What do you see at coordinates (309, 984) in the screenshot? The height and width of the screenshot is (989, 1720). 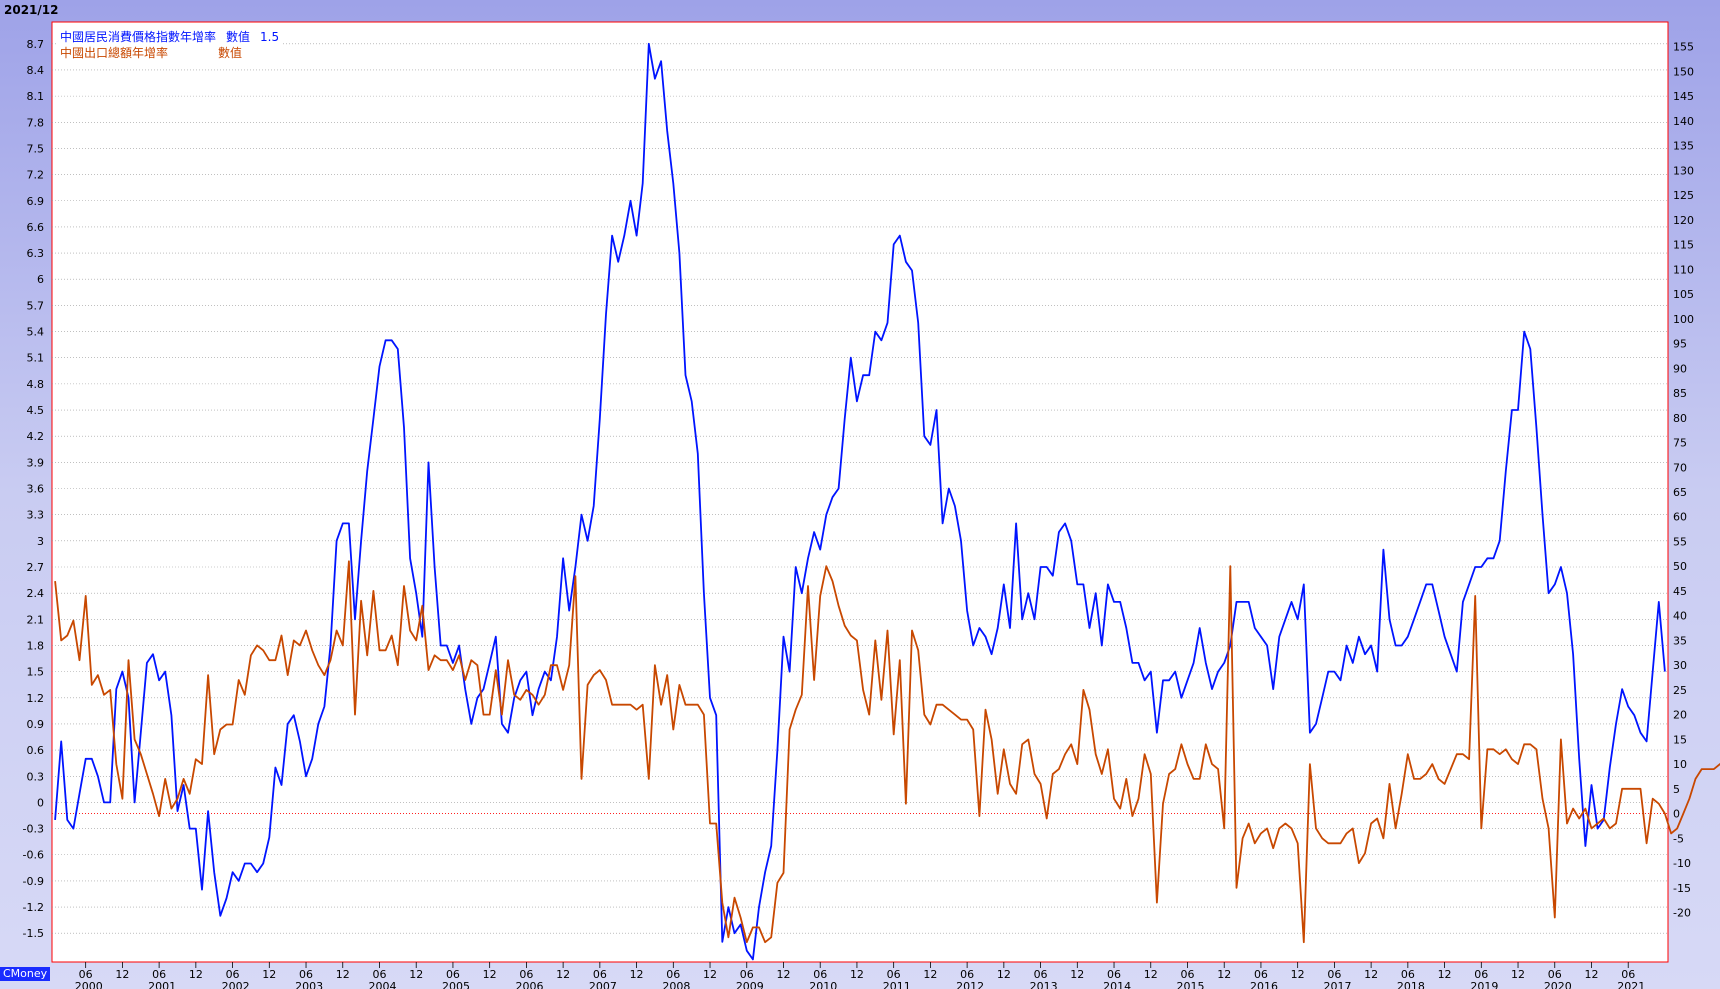 I see `year-label: 2003` at bounding box center [309, 984].